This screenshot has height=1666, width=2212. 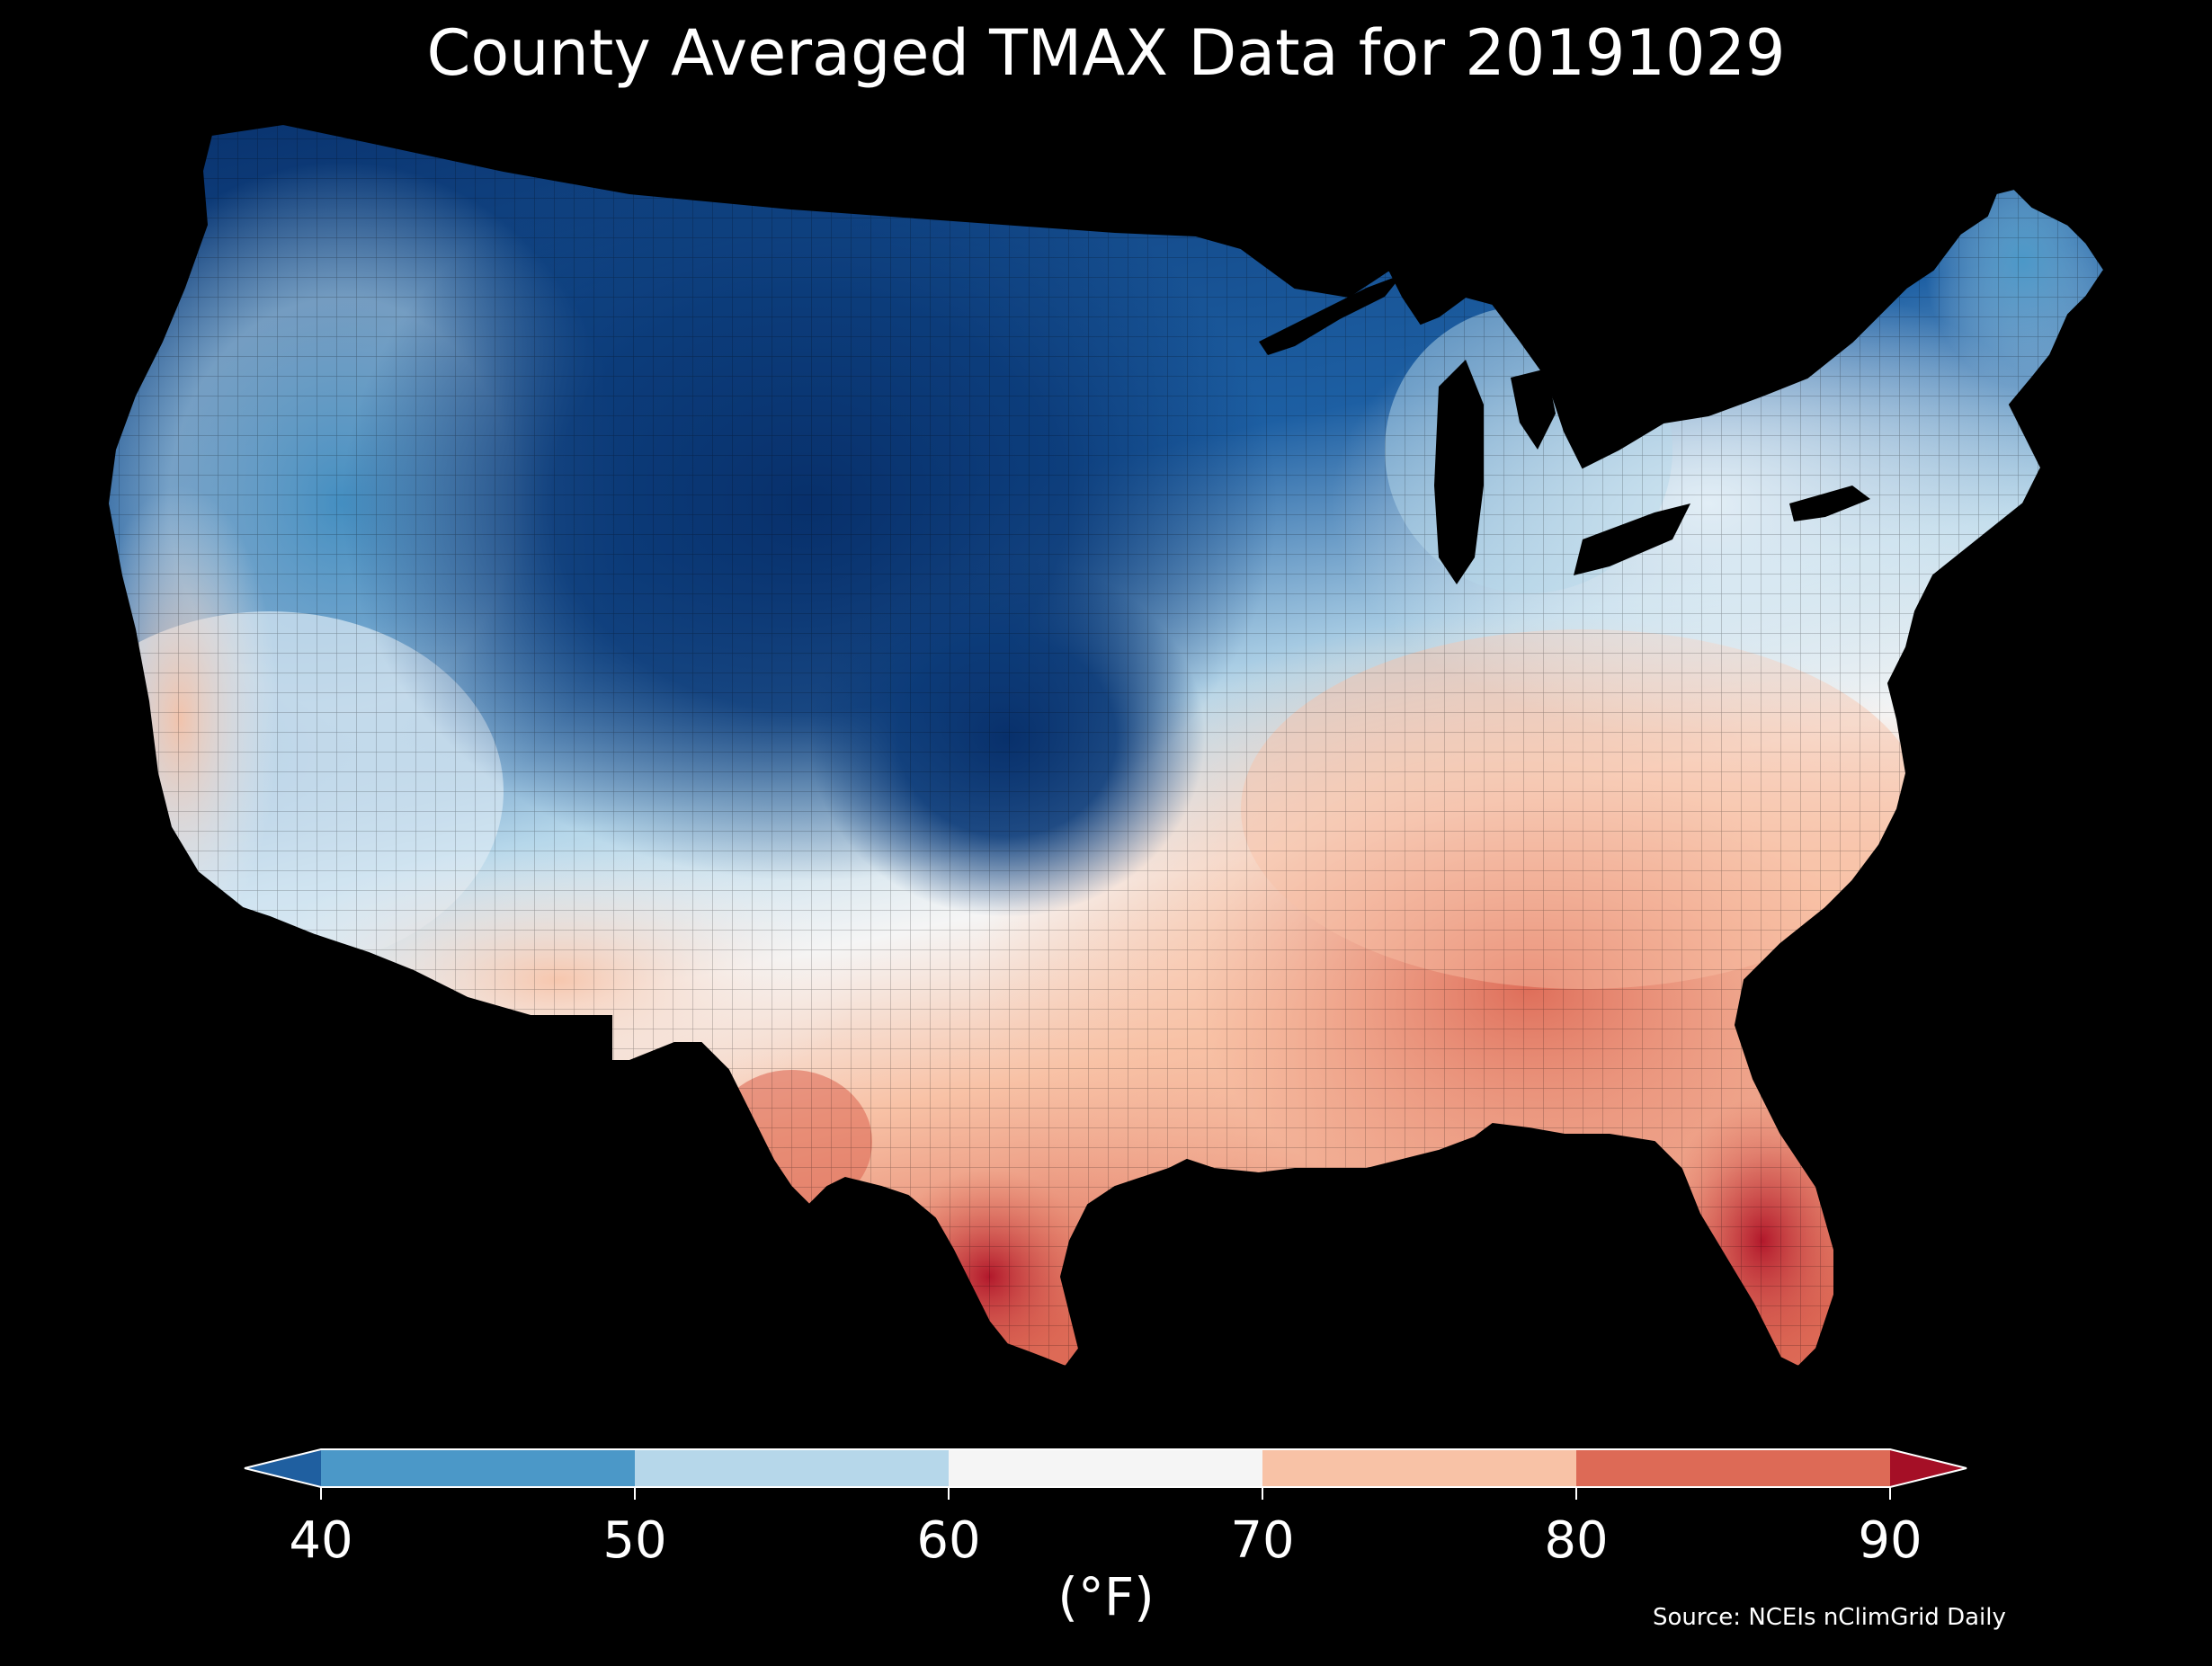 What do you see at coordinates (283, 1468) in the screenshot?
I see `colorbar-bin-below` at bounding box center [283, 1468].